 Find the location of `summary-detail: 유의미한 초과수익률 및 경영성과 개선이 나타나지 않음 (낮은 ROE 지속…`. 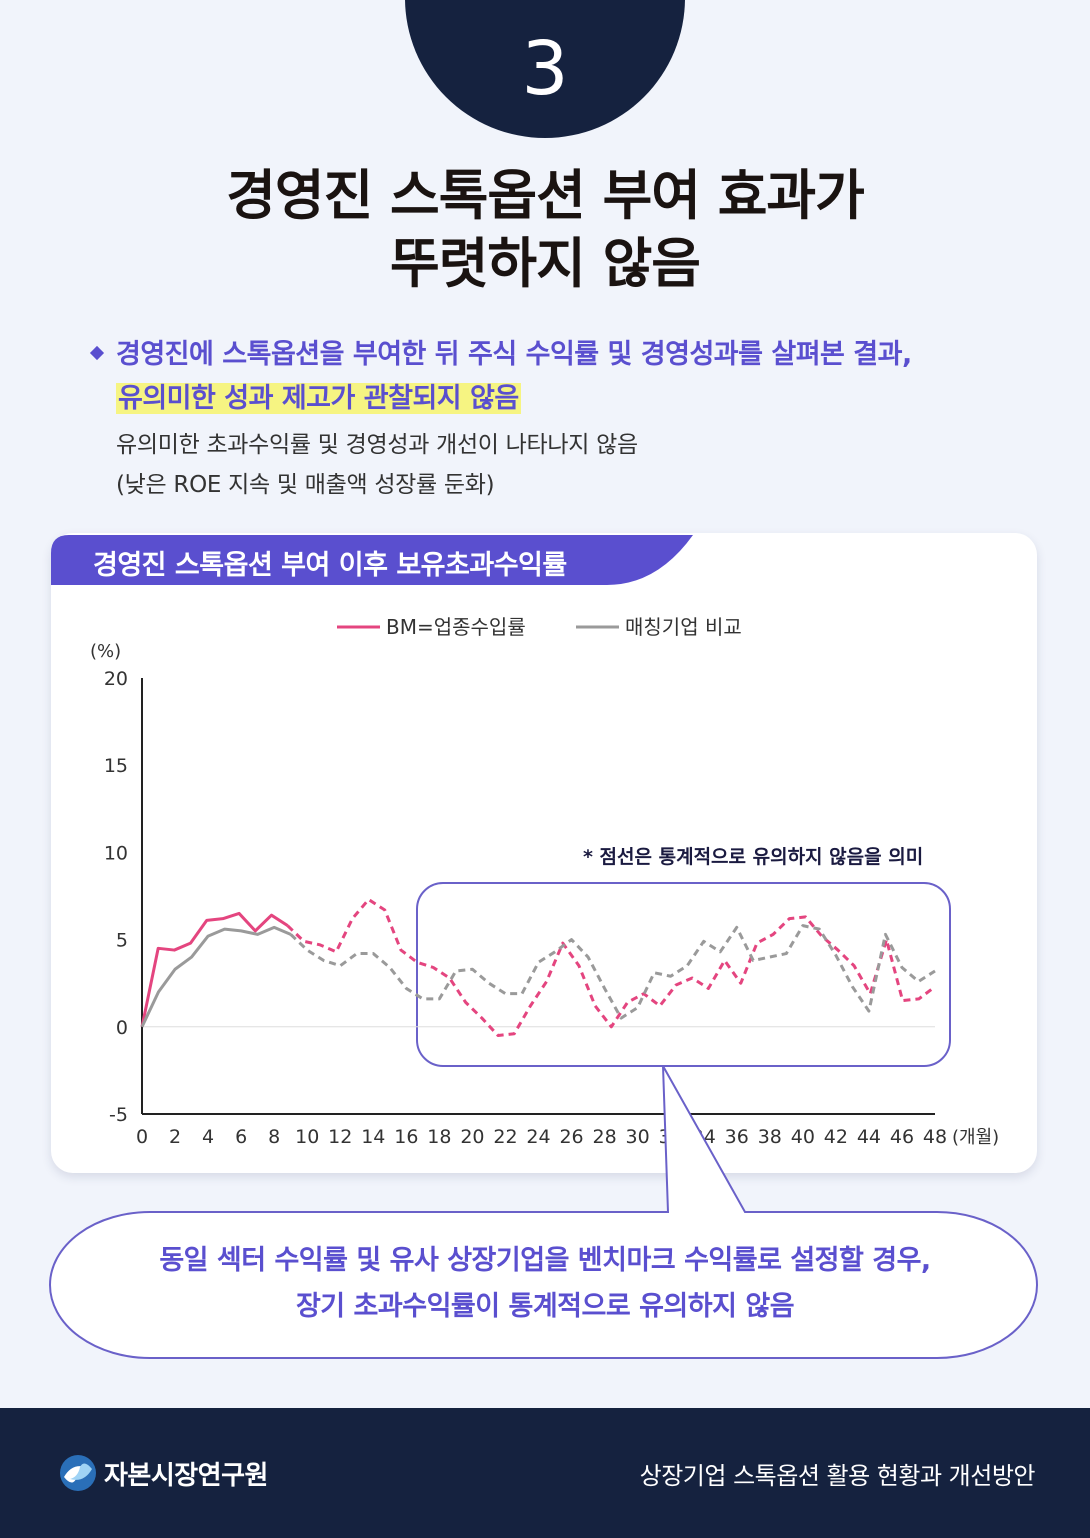

summary-detail: 유의미한 초과수익률 및 경영성과 개선이 나타나지 않음 (낮은 ROE 지속… is located at coordinates (576, 465).